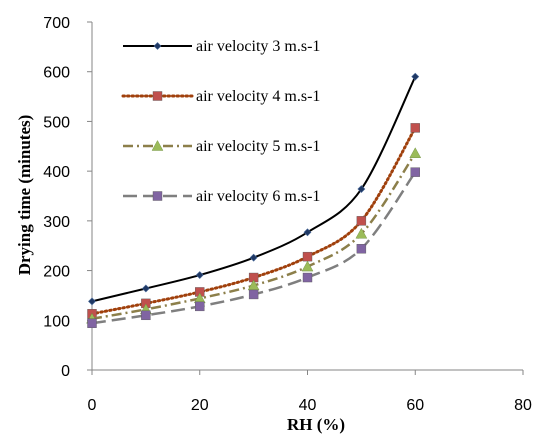 The width and height of the screenshot is (541, 436). What do you see at coordinates (24, 195) in the screenshot?
I see `y-axis-title: Drying time (minutes)` at bounding box center [24, 195].